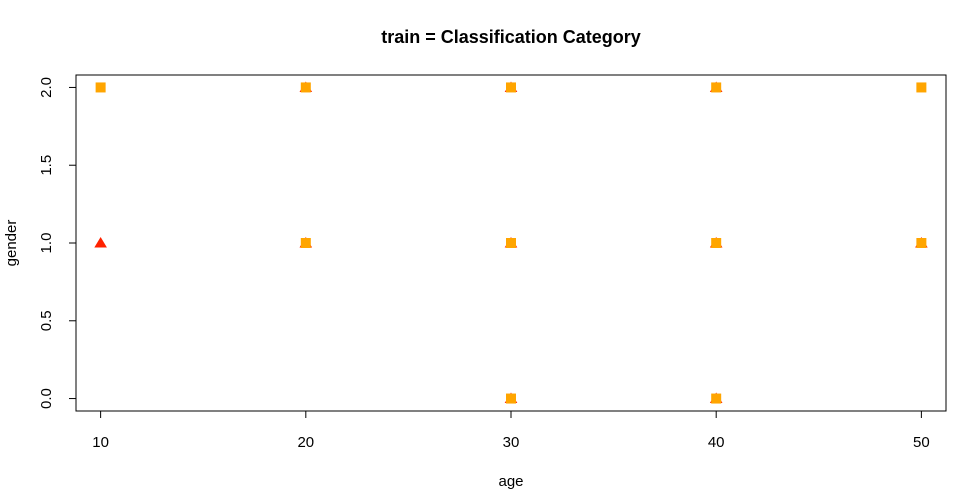 The image size is (954, 500). What do you see at coordinates (100, 442) in the screenshot?
I see `x-tick-label: 10` at bounding box center [100, 442].